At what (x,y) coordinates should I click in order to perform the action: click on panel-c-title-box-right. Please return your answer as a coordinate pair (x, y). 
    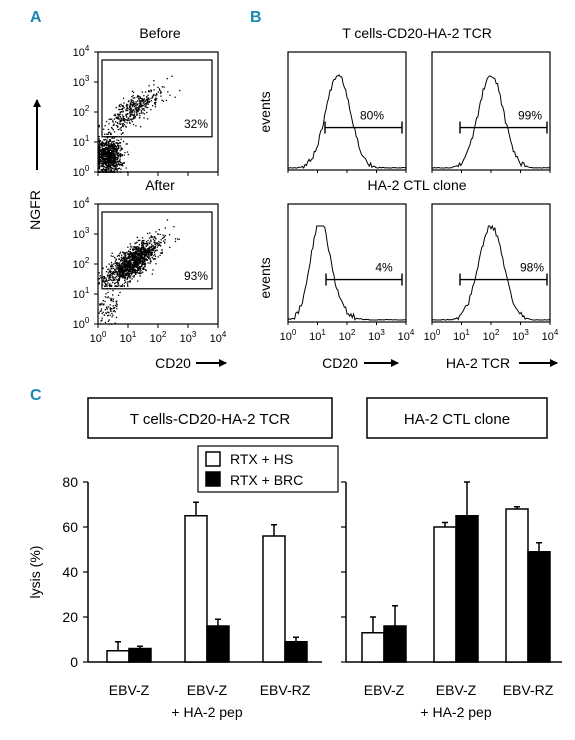
    Looking at the image, I should click on (457, 418).